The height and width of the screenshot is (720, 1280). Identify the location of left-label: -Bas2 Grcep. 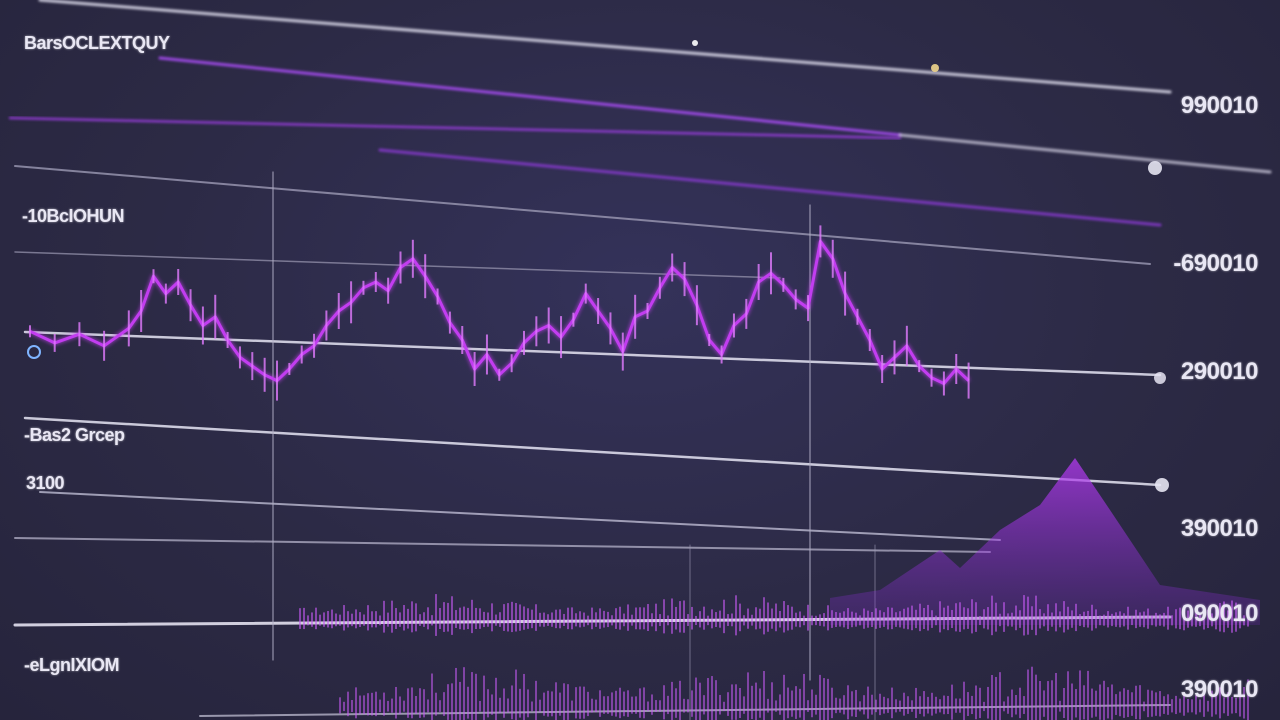
(74, 435).